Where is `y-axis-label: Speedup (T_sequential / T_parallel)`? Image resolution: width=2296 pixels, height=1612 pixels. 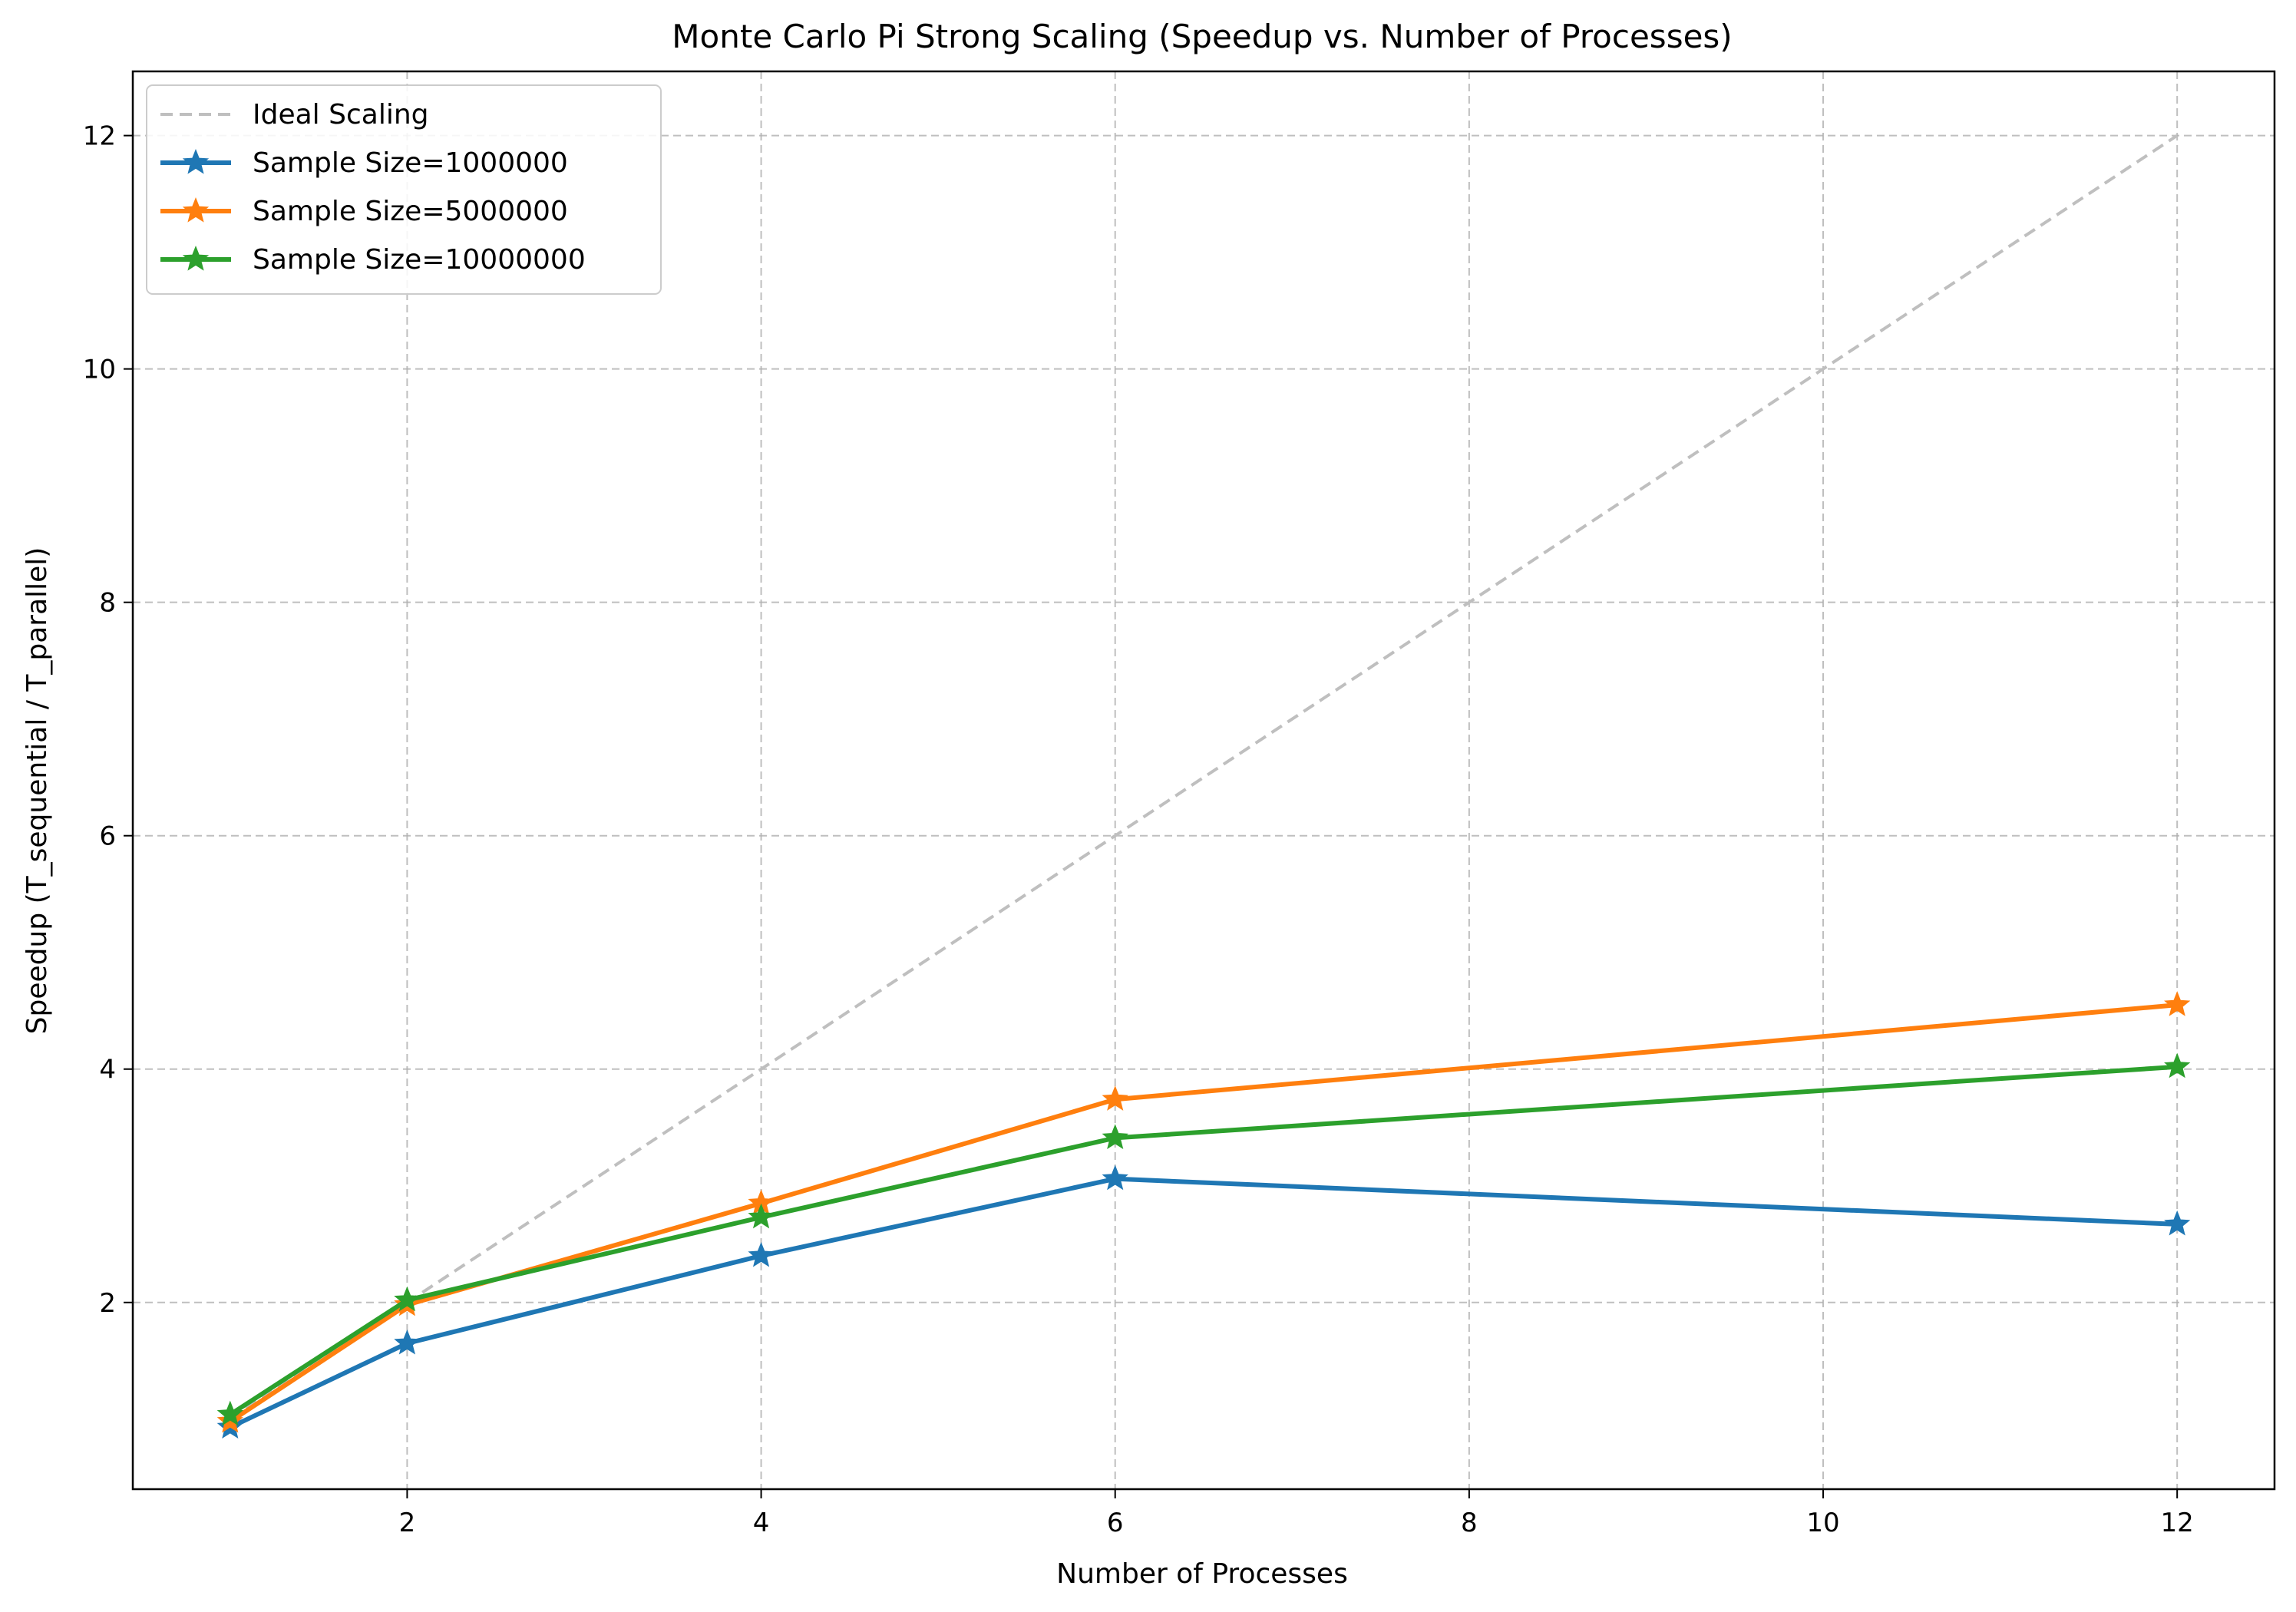 y-axis-label: Speedup (T_sequential / T_parallel) is located at coordinates (37, 791).